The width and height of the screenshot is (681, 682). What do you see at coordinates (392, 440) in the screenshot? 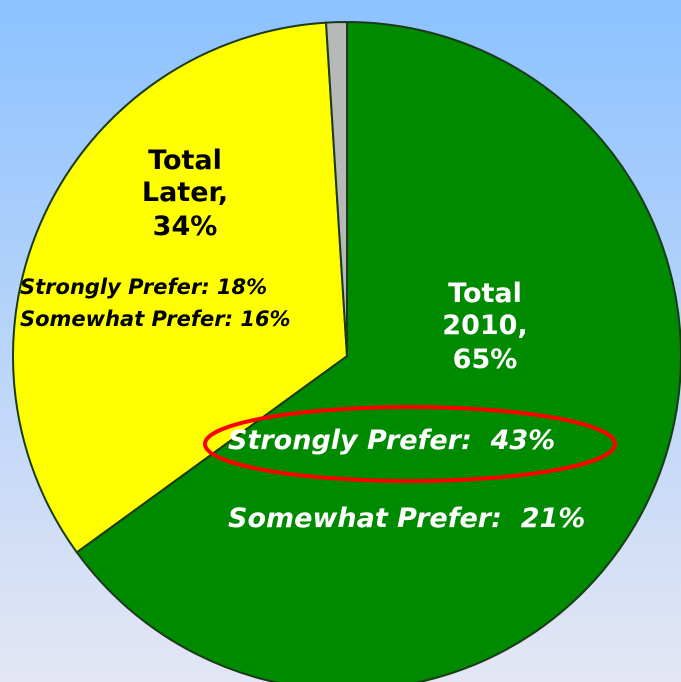
I see `annotation: Strongly Prefer: 43%` at bounding box center [392, 440].